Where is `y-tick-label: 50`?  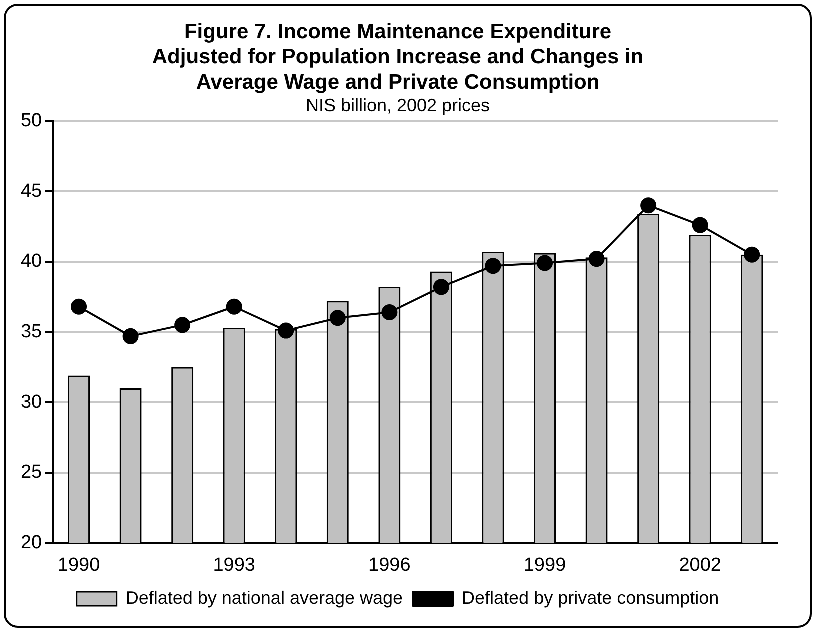 y-tick-label: 50 is located at coordinates (31, 121).